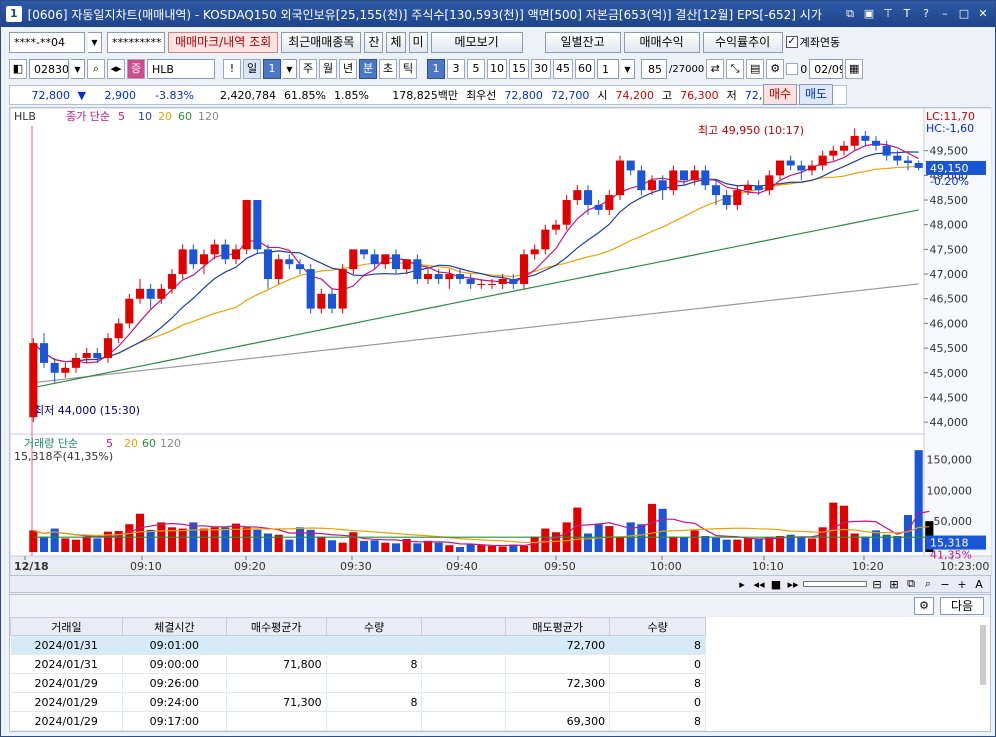 The height and width of the screenshot is (737, 996). I want to click on search-icon: ⌕, so click(96, 69).